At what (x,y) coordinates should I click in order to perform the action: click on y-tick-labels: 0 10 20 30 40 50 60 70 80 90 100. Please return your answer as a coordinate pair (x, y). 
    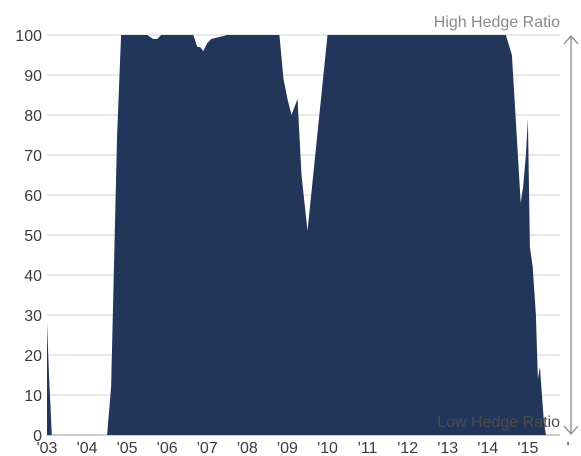
    Looking at the image, I should click on (28, 236).